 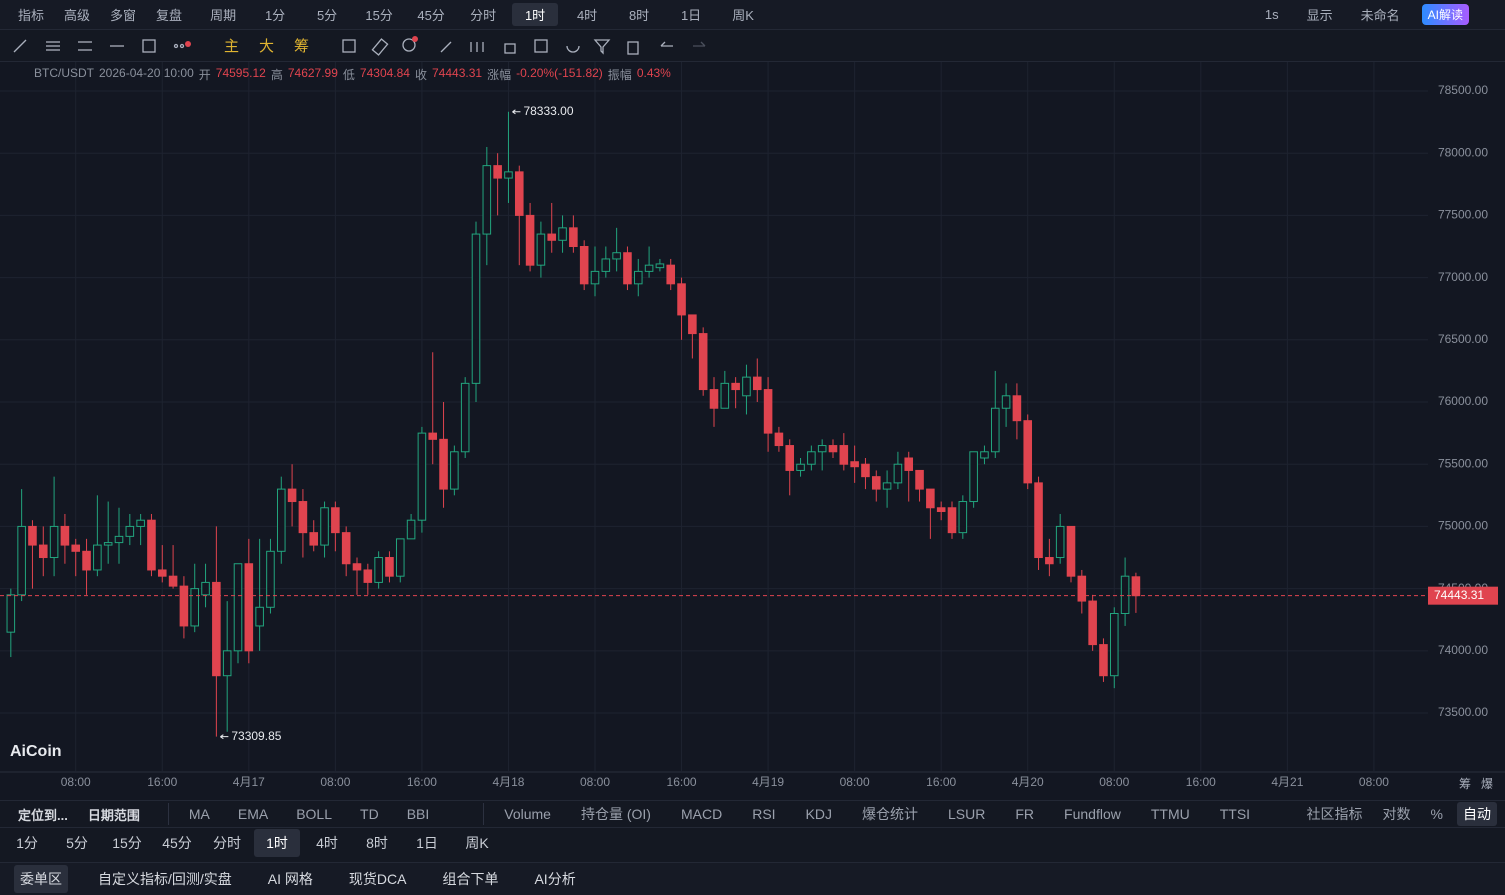 I want to click on timeframe-button: 1分, so click(x=27, y=843).